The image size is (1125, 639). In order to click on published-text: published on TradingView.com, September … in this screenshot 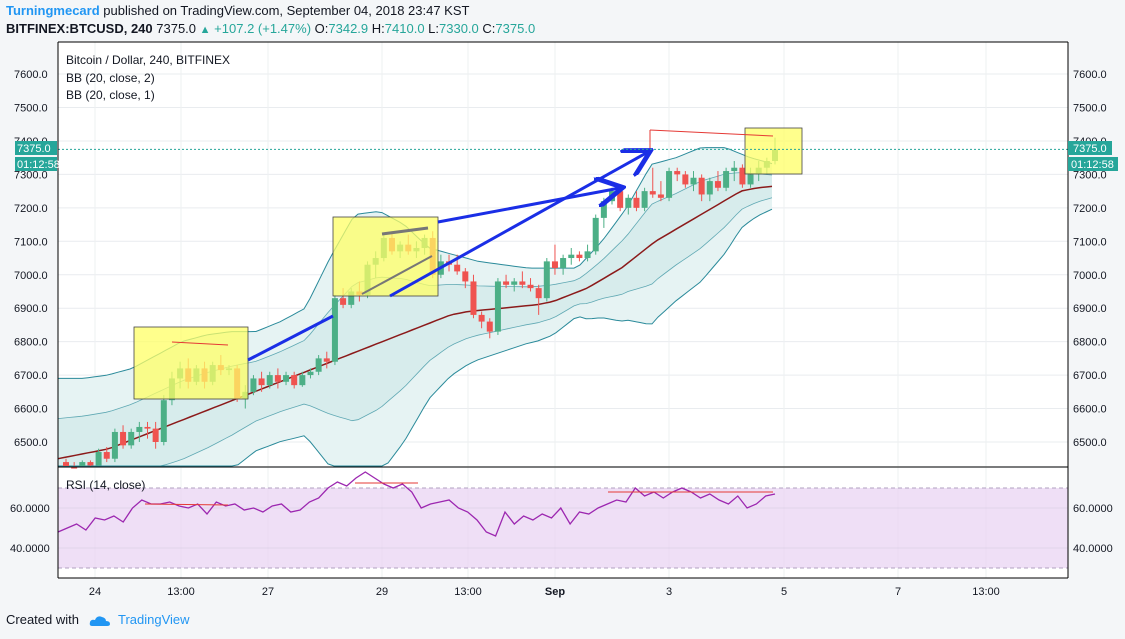, I will do `click(286, 10)`.